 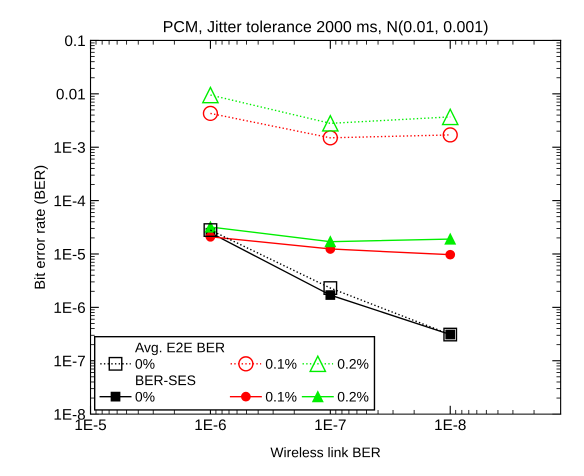 I want to click on y-tick-label: 1E-6, so click(x=69, y=308).